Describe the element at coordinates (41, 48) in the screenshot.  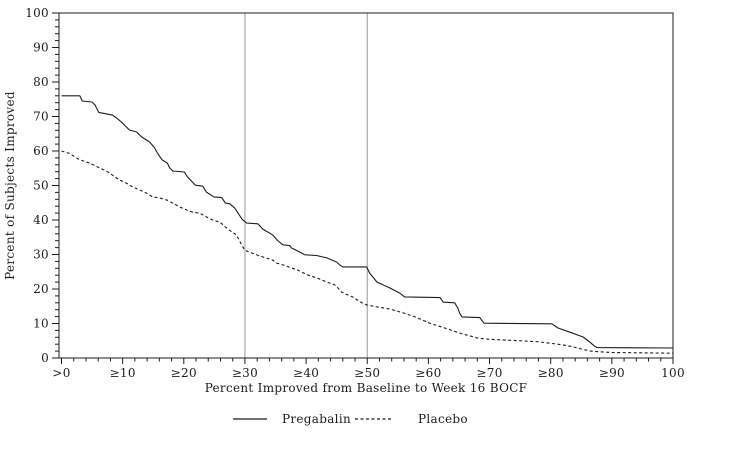
I see `y-tick-label: 90` at that location.